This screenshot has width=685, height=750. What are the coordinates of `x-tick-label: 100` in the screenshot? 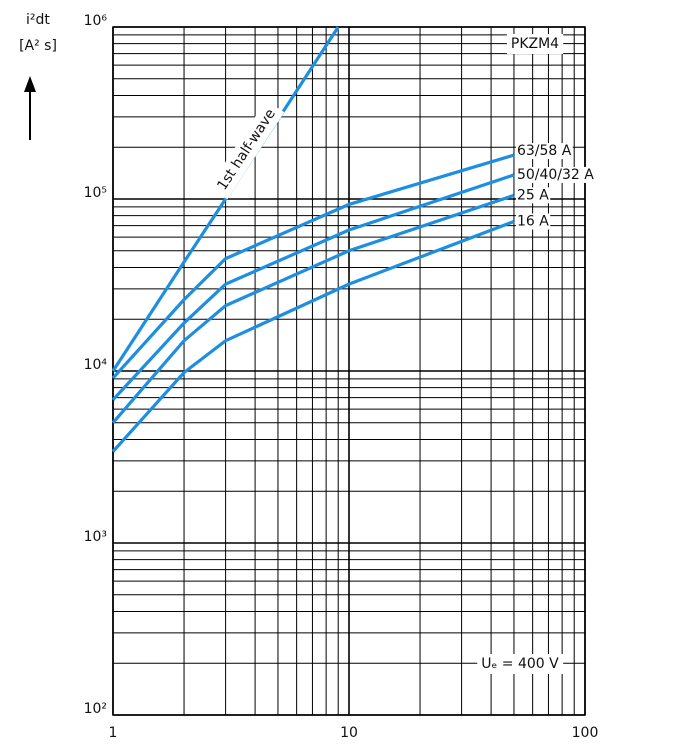 It's located at (585, 733).